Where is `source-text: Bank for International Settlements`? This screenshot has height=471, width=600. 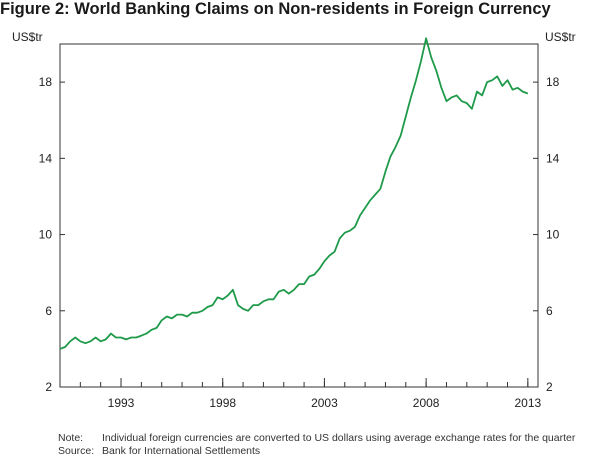
source-text: Bank for International Settlements is located at coordinates (181, 451).